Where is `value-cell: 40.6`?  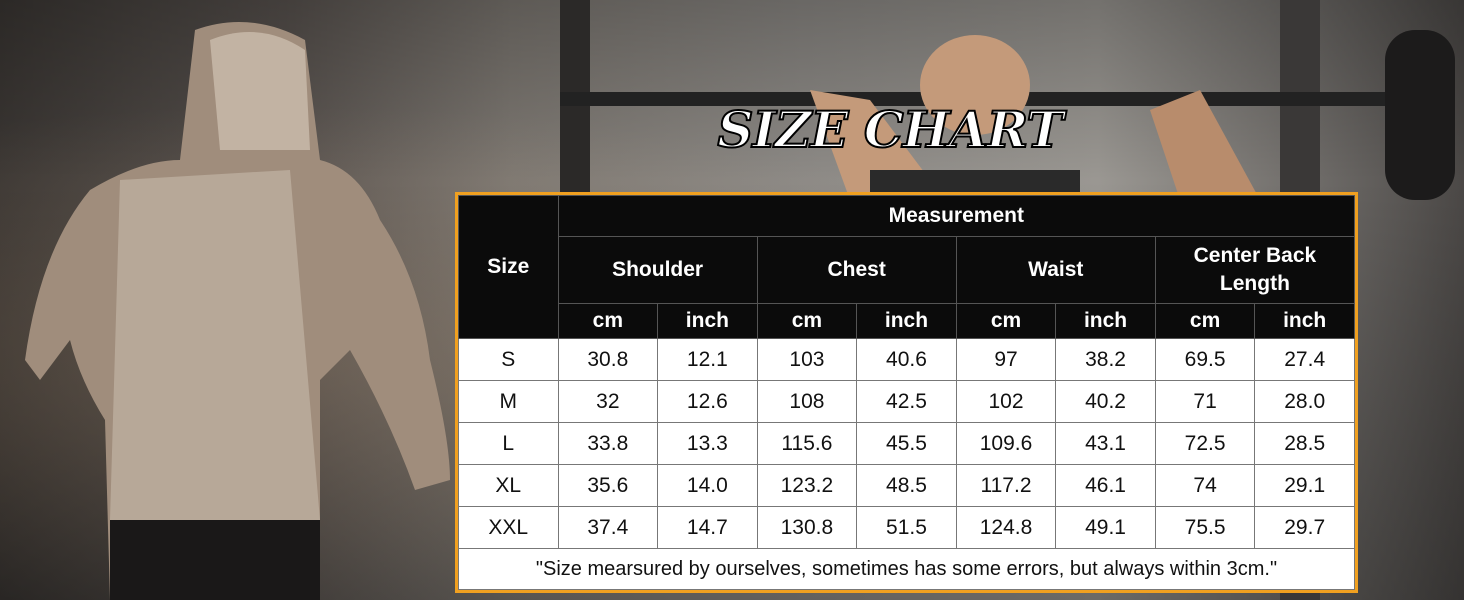 value-cell: 40.6 is located at coordinates (906, 359).